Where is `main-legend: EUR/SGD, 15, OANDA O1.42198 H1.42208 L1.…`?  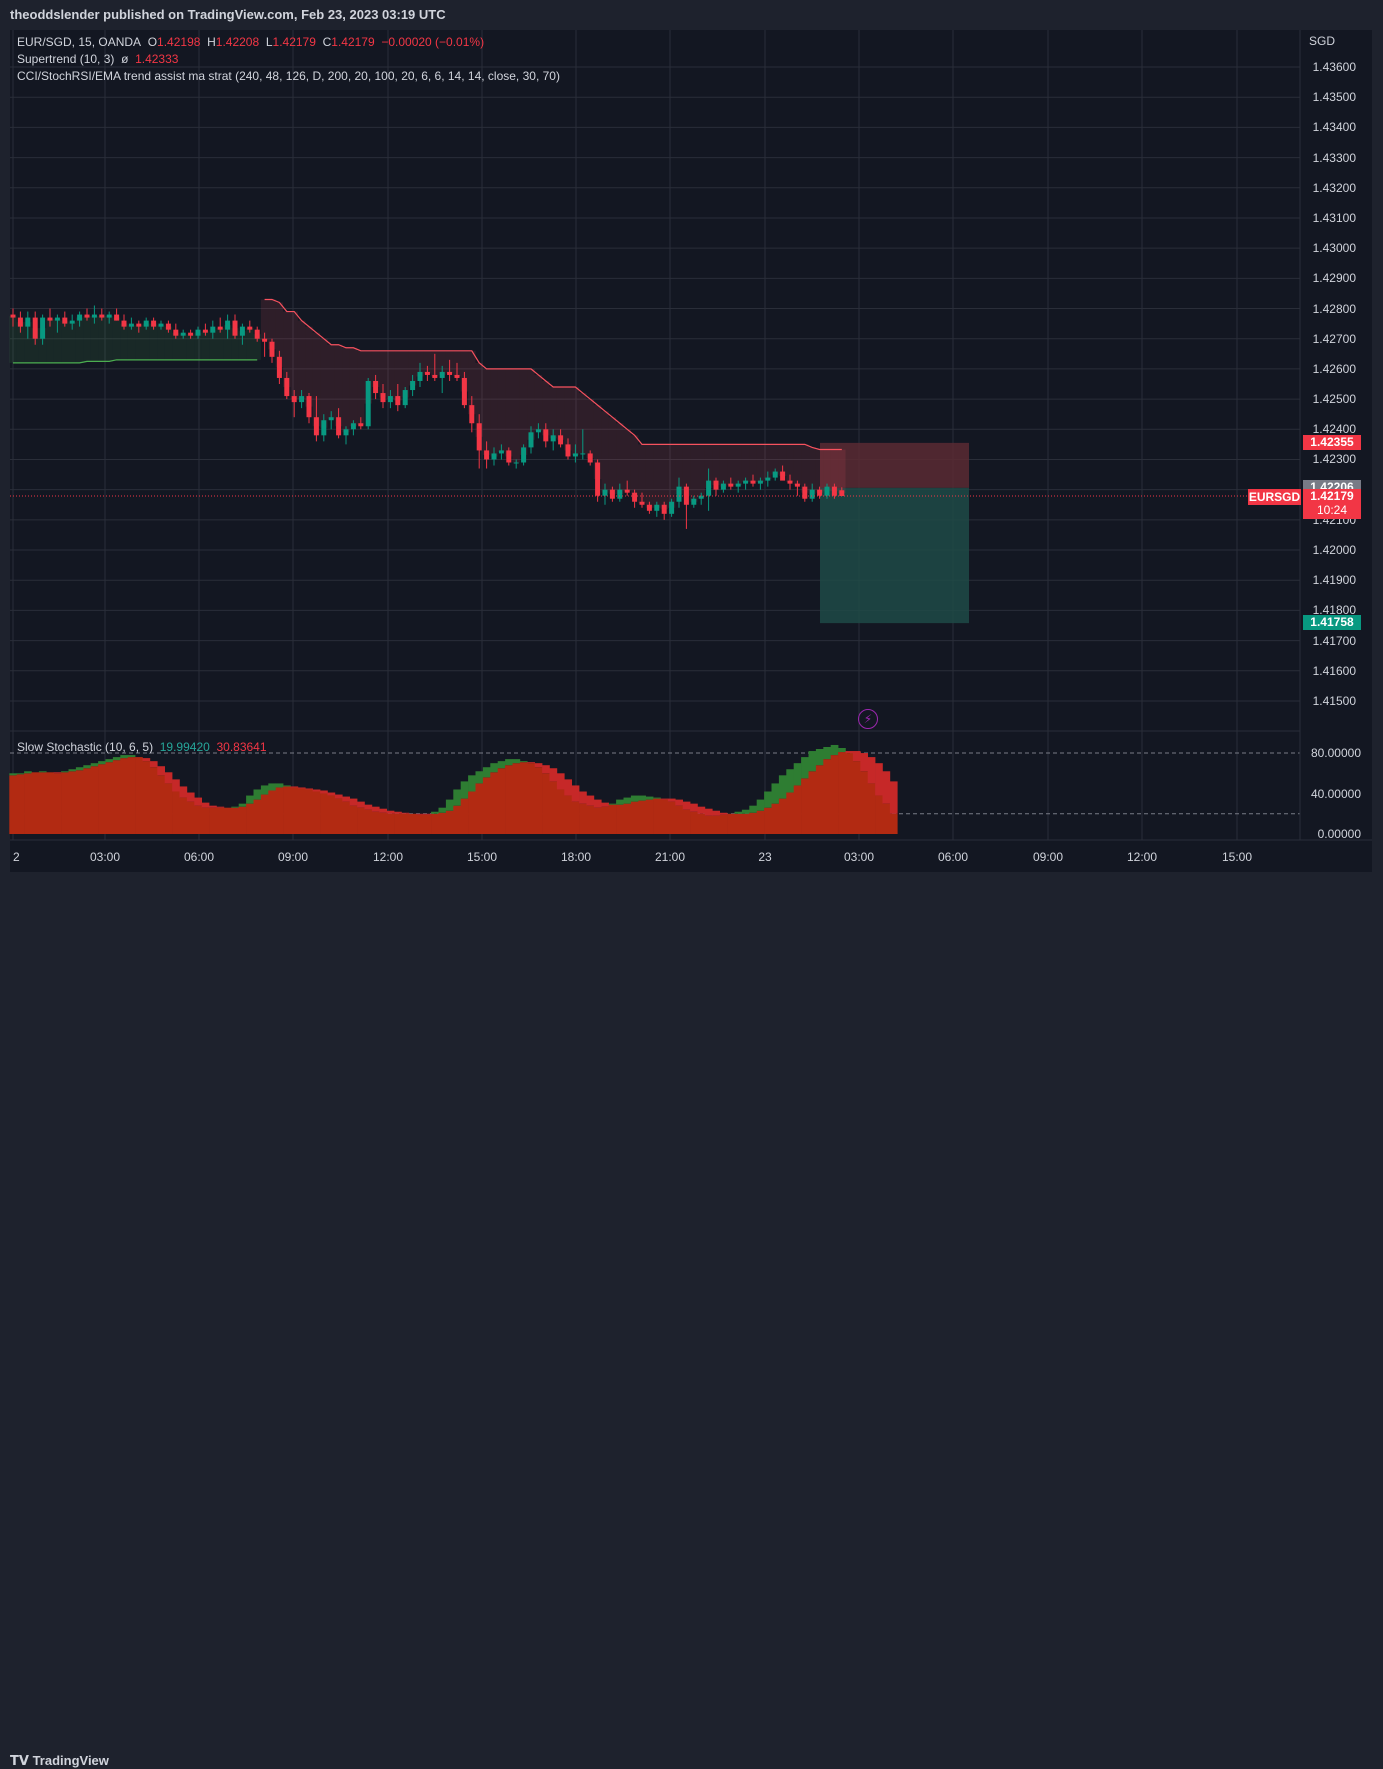
main-legend: EUR/SGD, 15, OANDA O1.42198 H1.42208 L1.… is located at coordinates (250, 42).